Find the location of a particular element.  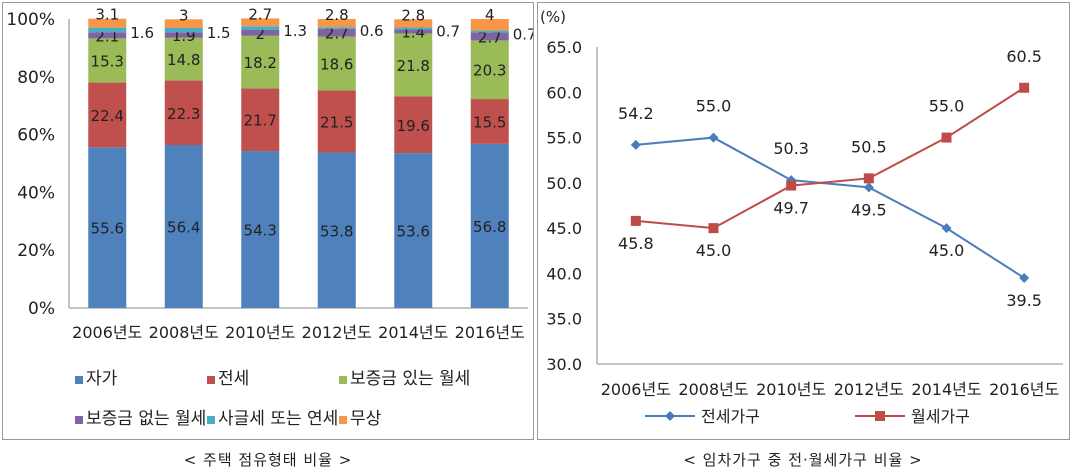

data-label: 21.8 is located at coordinates (413, 66).